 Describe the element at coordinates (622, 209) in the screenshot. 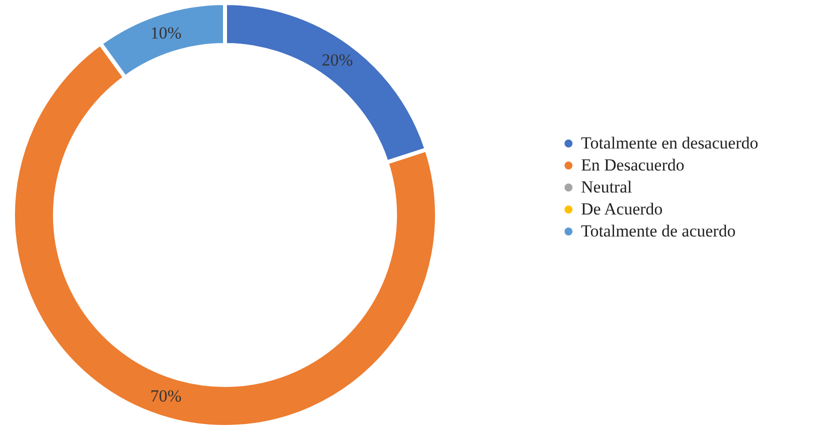

I see `legend-label: De Acuerdo` at that location.